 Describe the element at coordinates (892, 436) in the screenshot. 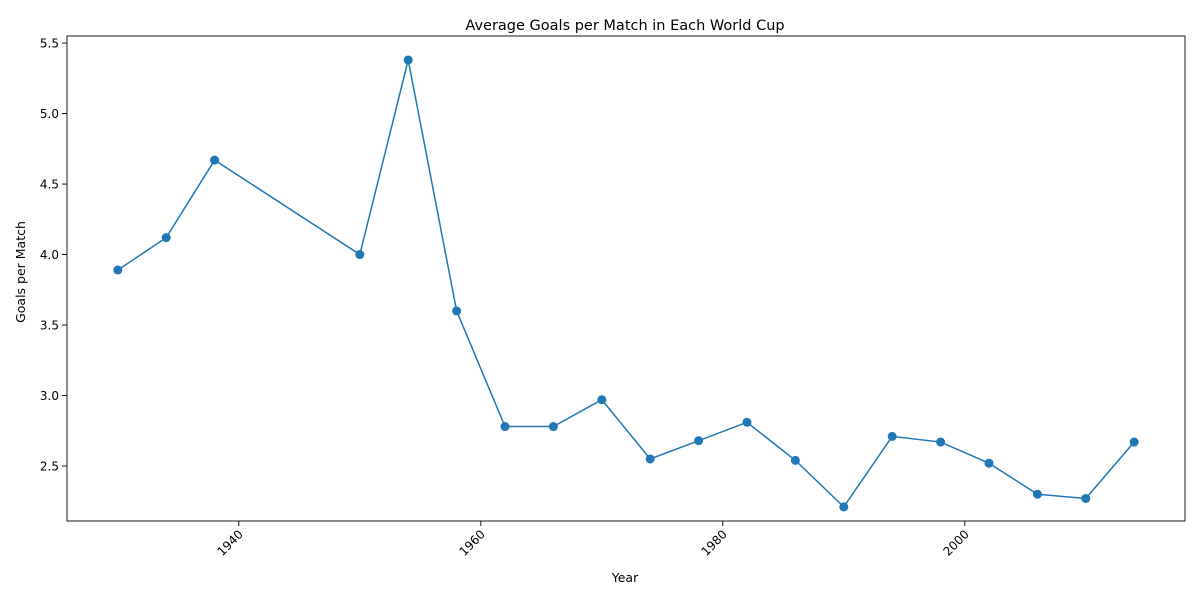

I see `data-point-1994` at that location.